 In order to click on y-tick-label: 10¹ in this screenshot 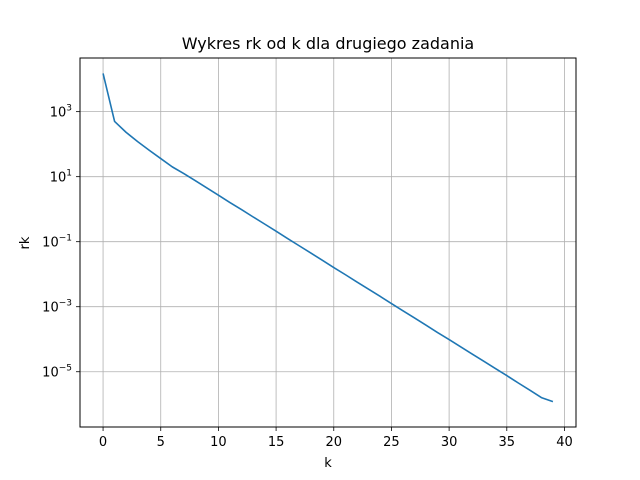, I will do `click(61, 177)`.